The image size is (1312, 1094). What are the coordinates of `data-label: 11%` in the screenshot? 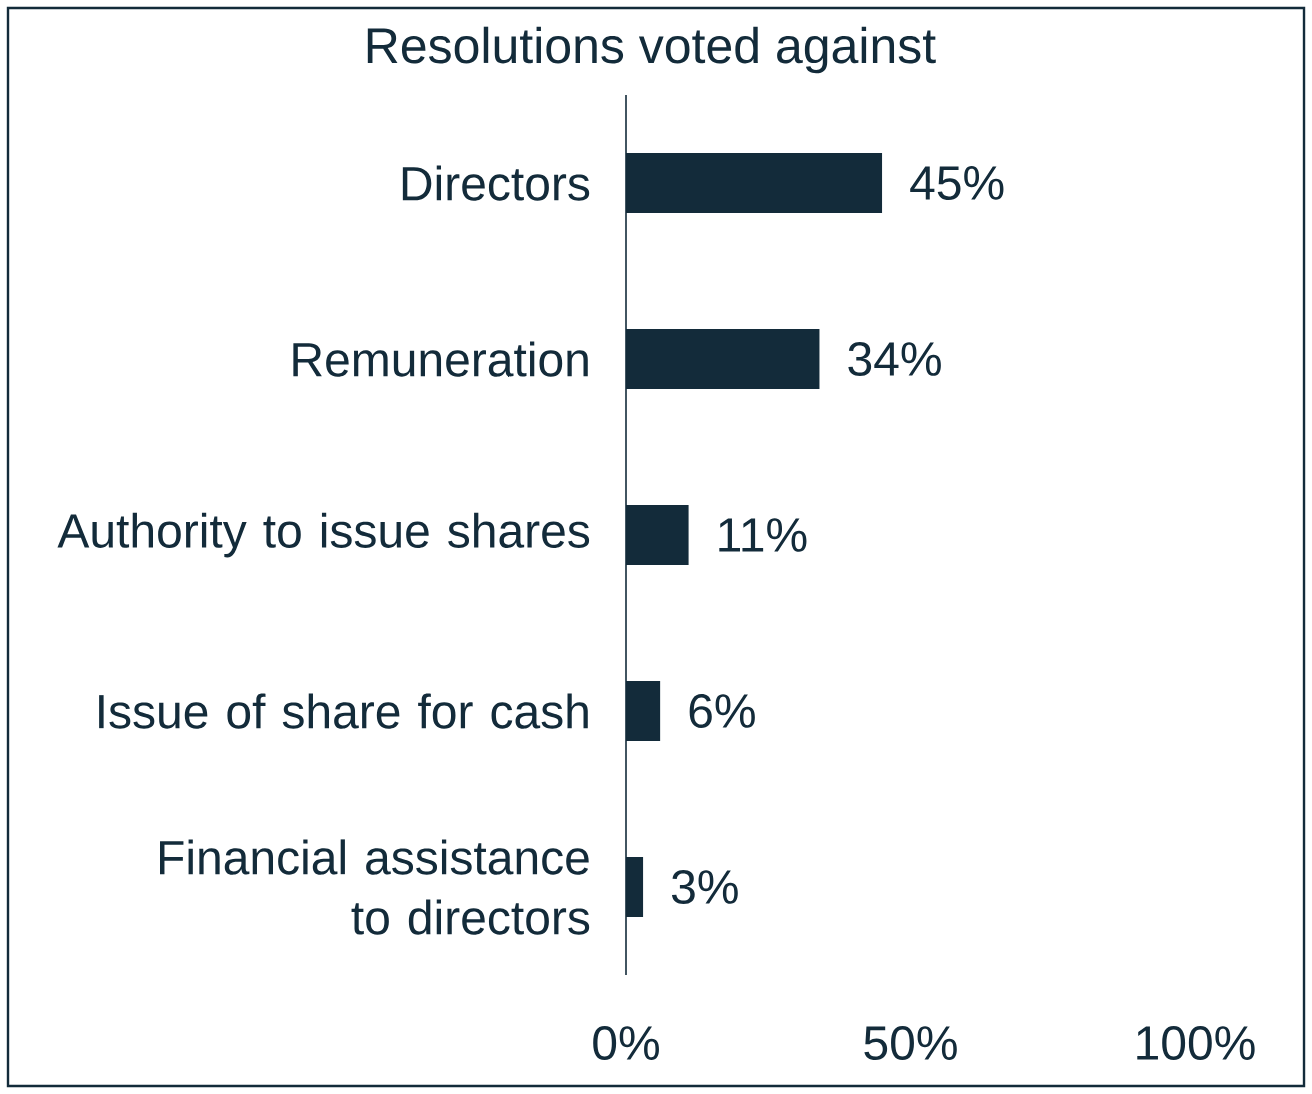 It's located at (763, 535).